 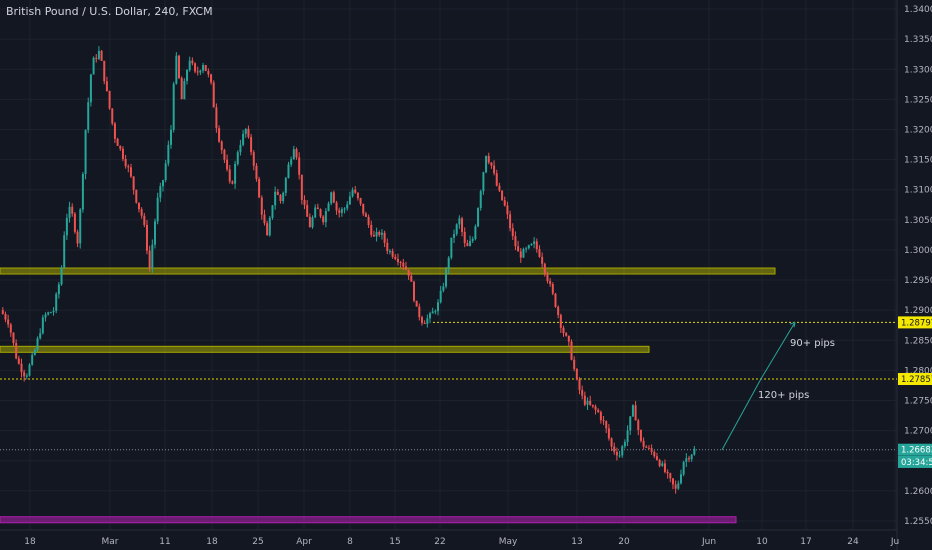 What do you see at coordinates (918, 130) in the screenshot?
I see `y-tick-label: 1.32000` at bounding box center [918, 130].